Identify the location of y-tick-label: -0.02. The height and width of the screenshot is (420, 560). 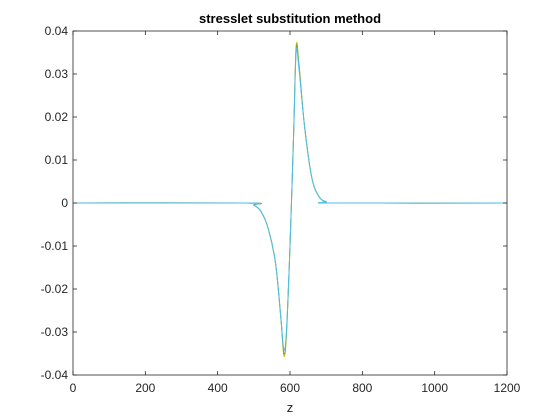
(55, 289).